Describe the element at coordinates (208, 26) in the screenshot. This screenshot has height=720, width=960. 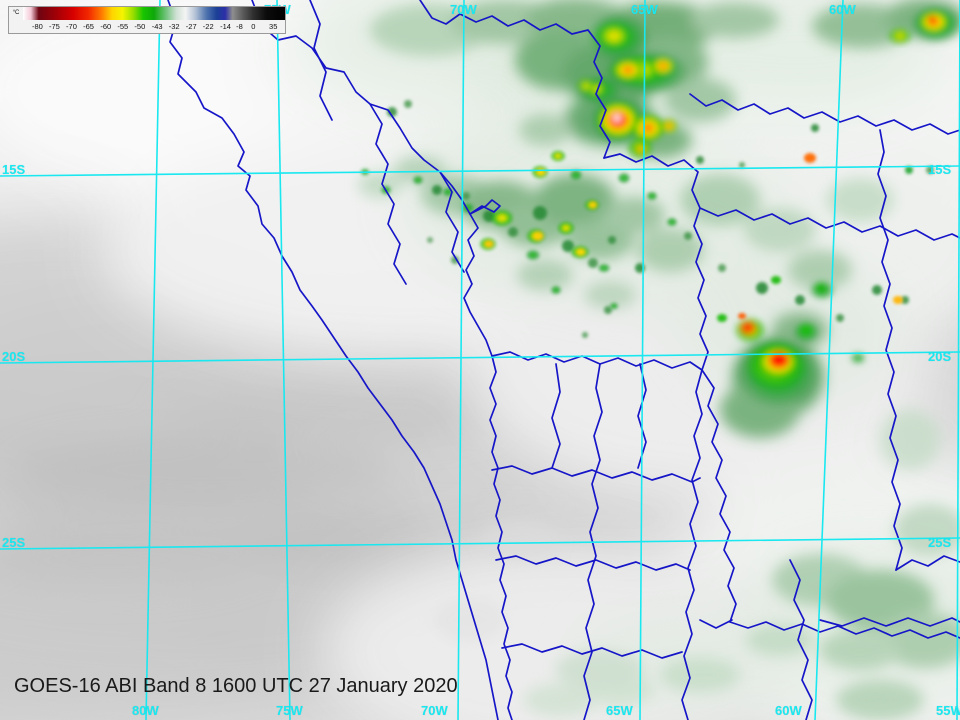
I see `colorbar-tick-minus22: -22` at that location.